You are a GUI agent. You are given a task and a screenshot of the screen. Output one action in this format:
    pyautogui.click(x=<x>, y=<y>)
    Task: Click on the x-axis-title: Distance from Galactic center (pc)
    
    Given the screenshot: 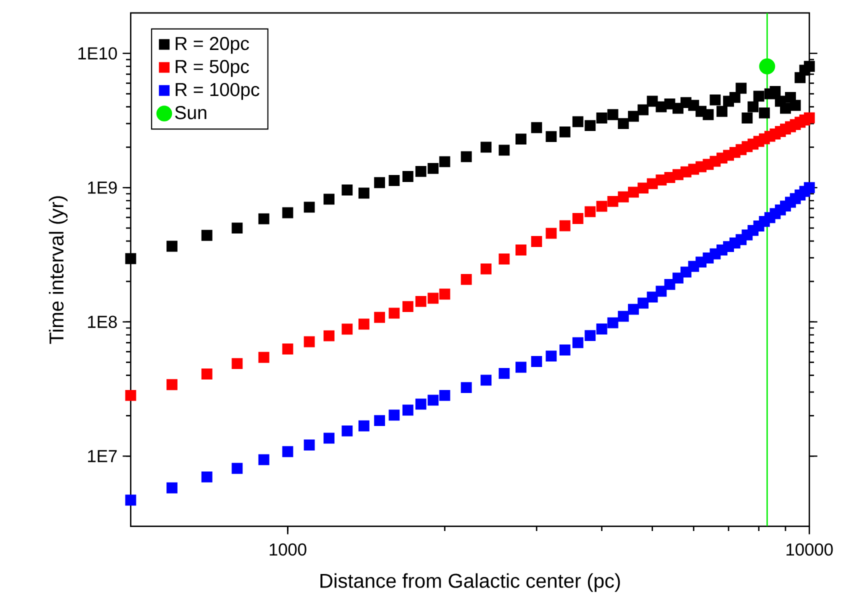 What is the action you would take?
    pyautogui.click(x=470, y=582)
    